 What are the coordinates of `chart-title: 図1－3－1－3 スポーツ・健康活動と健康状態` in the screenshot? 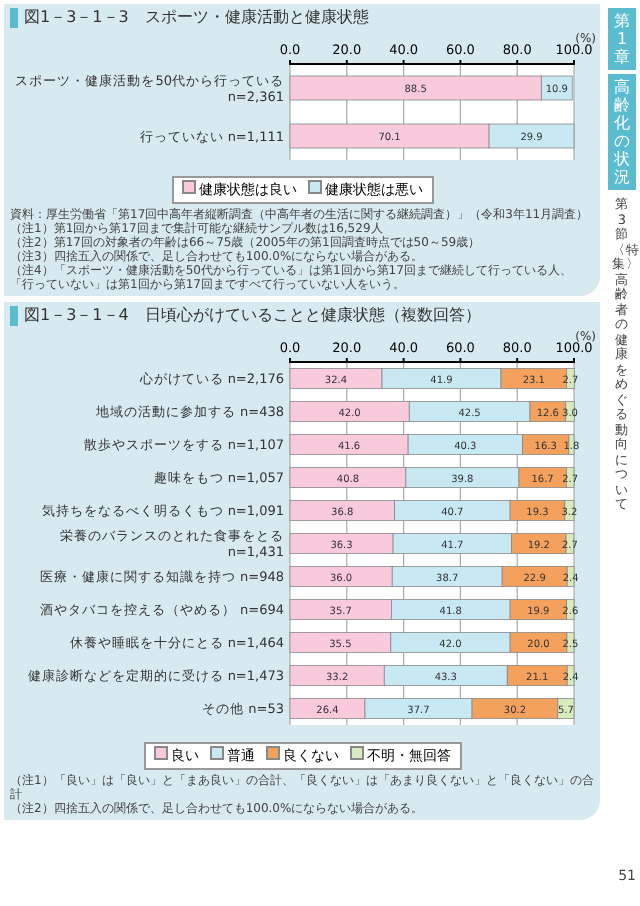 It's located at (302, 18).